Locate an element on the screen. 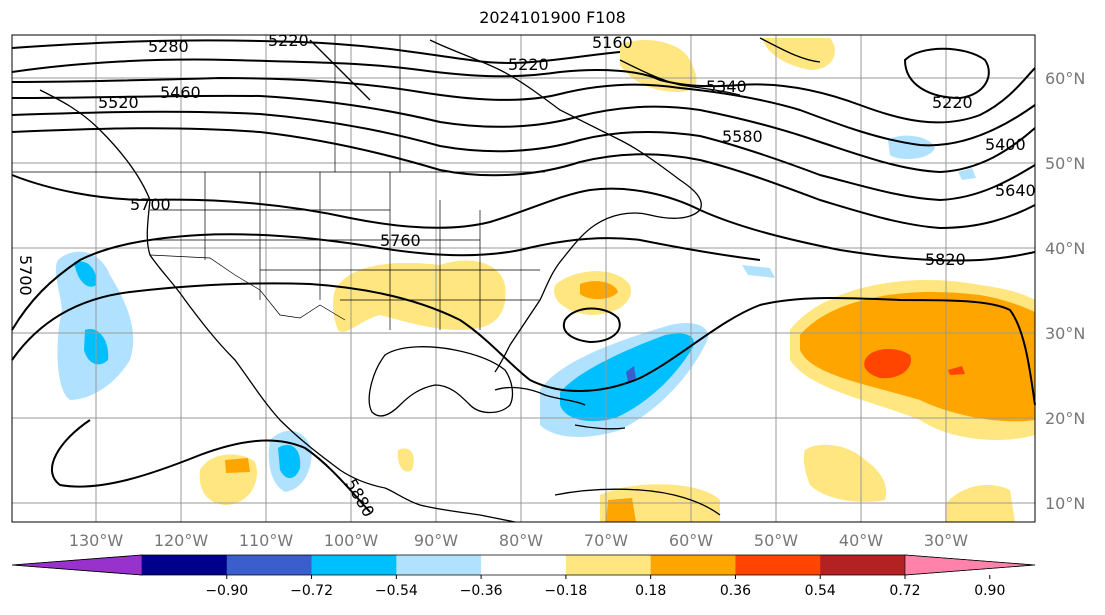 The width and height of the screenshot is (1105, 615). map-title: 2024101900 F108 is located at coordinates (552, 17).